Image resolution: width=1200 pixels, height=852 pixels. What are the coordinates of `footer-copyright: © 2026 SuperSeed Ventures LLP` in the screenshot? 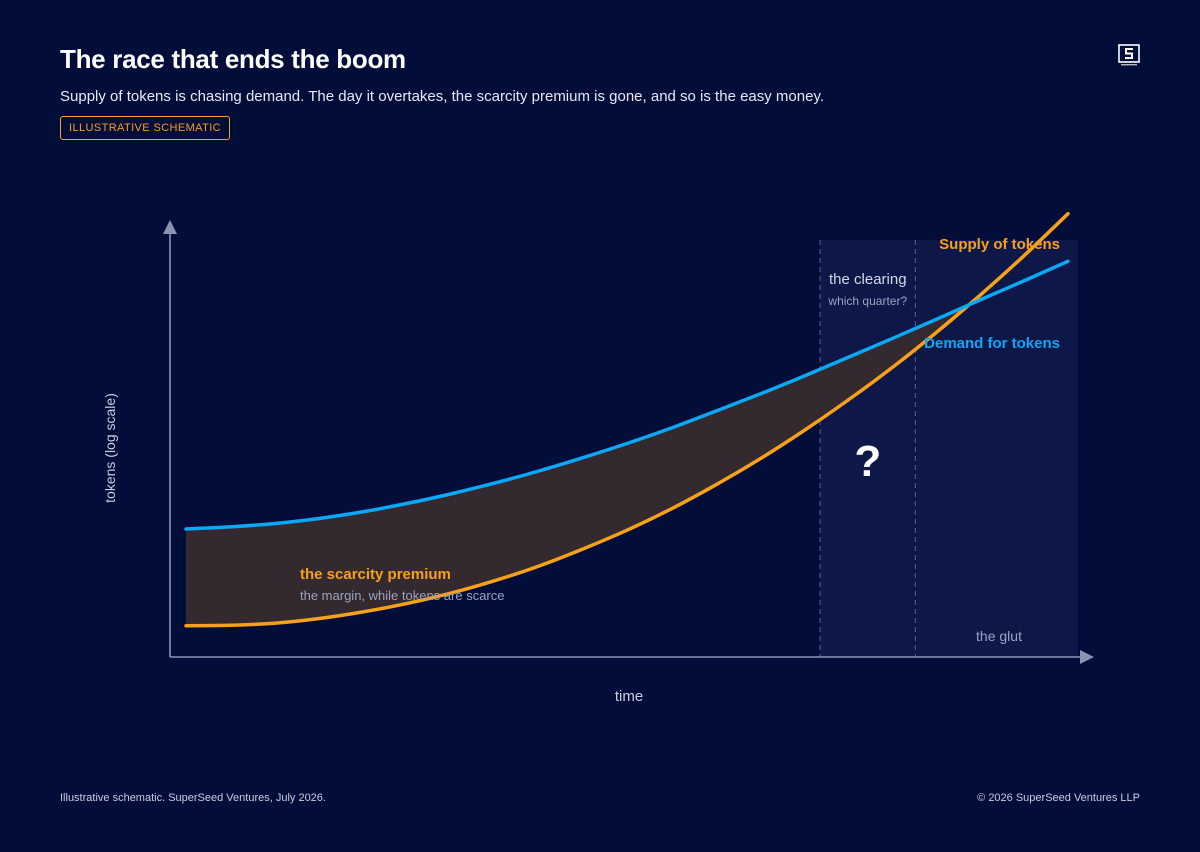 It's located at (1058, 798).